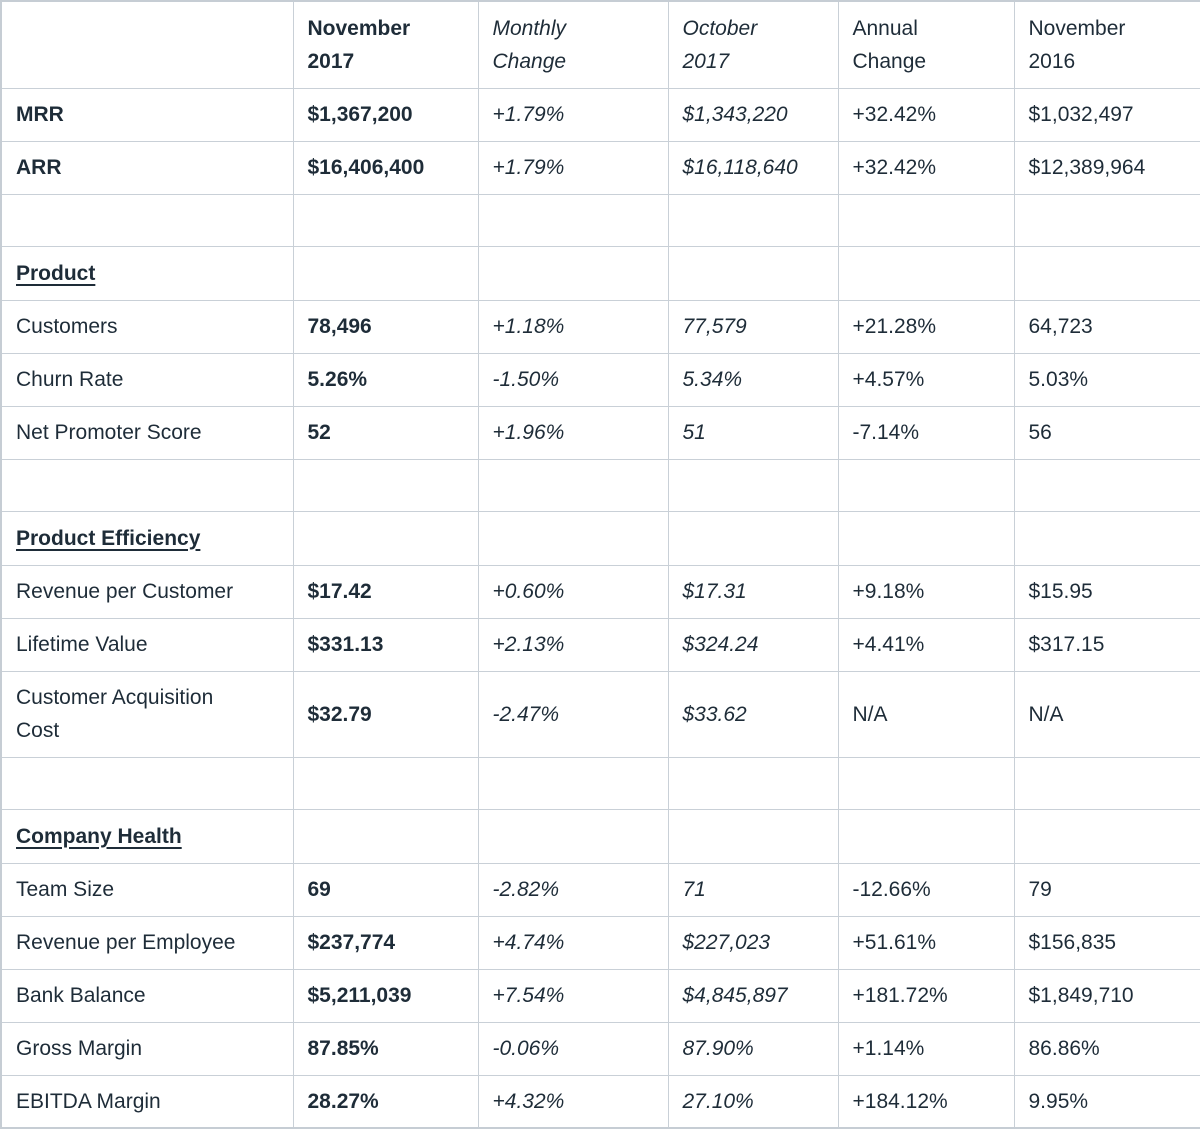  I want to click on cell-monthly-change: +4.32%, so click(573, 1101).